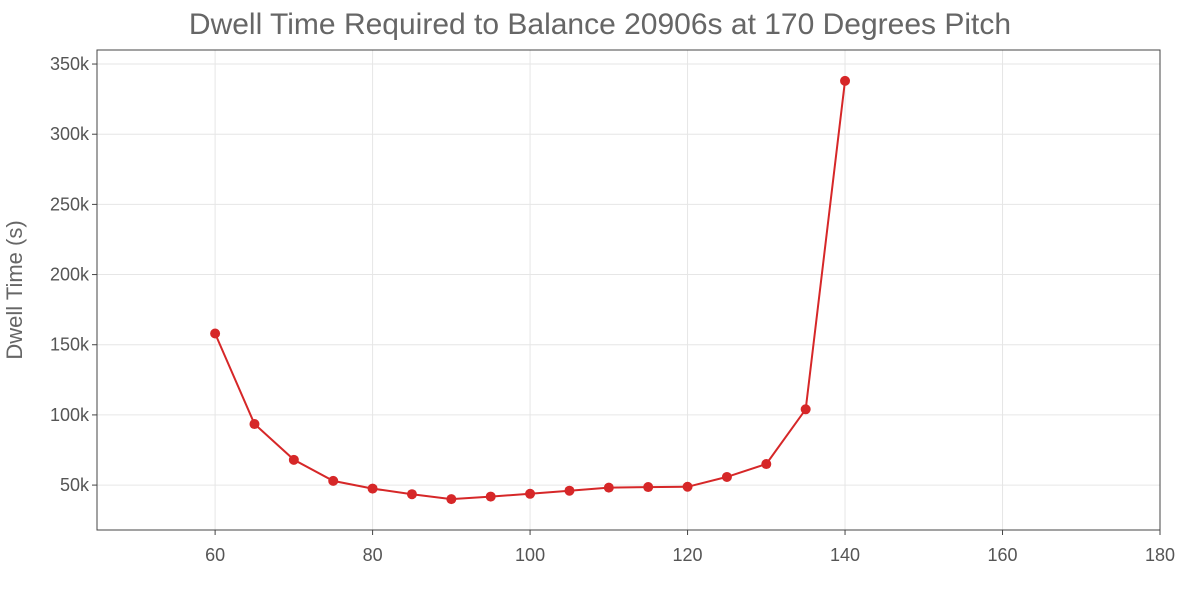 The height and width of the screenshot is (600, 1200). Describe the element at coordinates (373, 555) in the screenshot. I see `x-tick-label: 80` at that location.